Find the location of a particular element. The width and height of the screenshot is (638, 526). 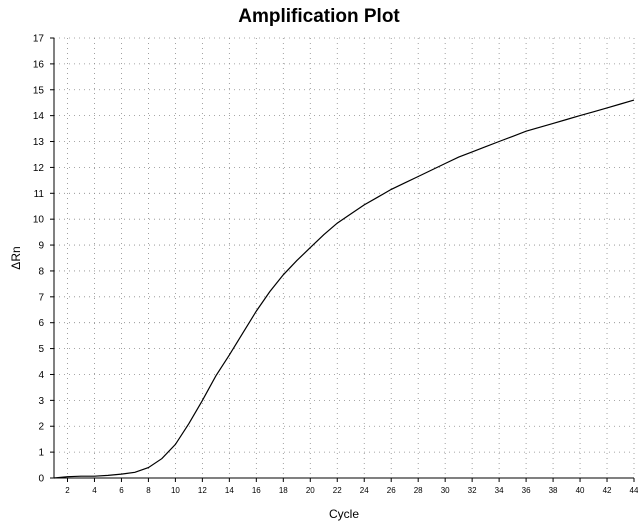

y-tick-label: 3 is located at coordinates (41, 401).